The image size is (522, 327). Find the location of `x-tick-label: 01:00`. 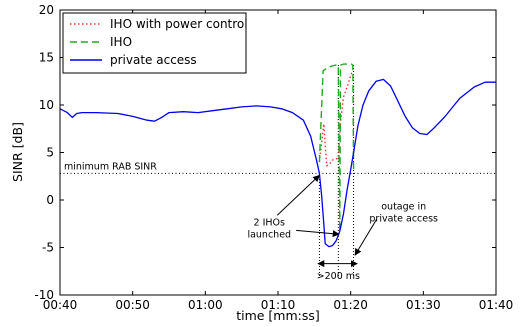

x-tick-label: 01:00 is located at coordinates (205, 305).